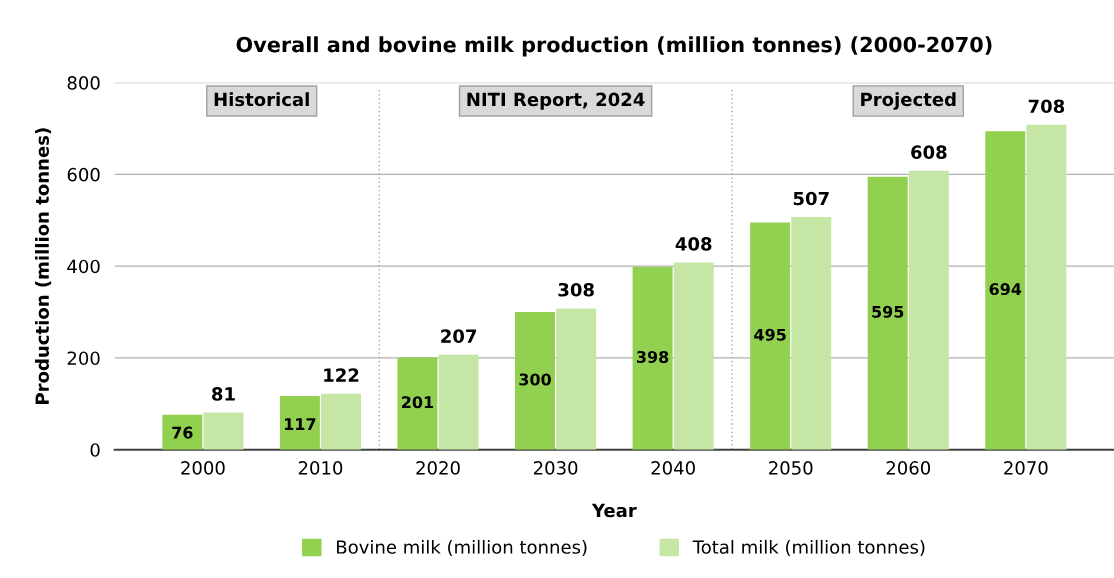  I want to click on data-label: 117, so click(300, 424).